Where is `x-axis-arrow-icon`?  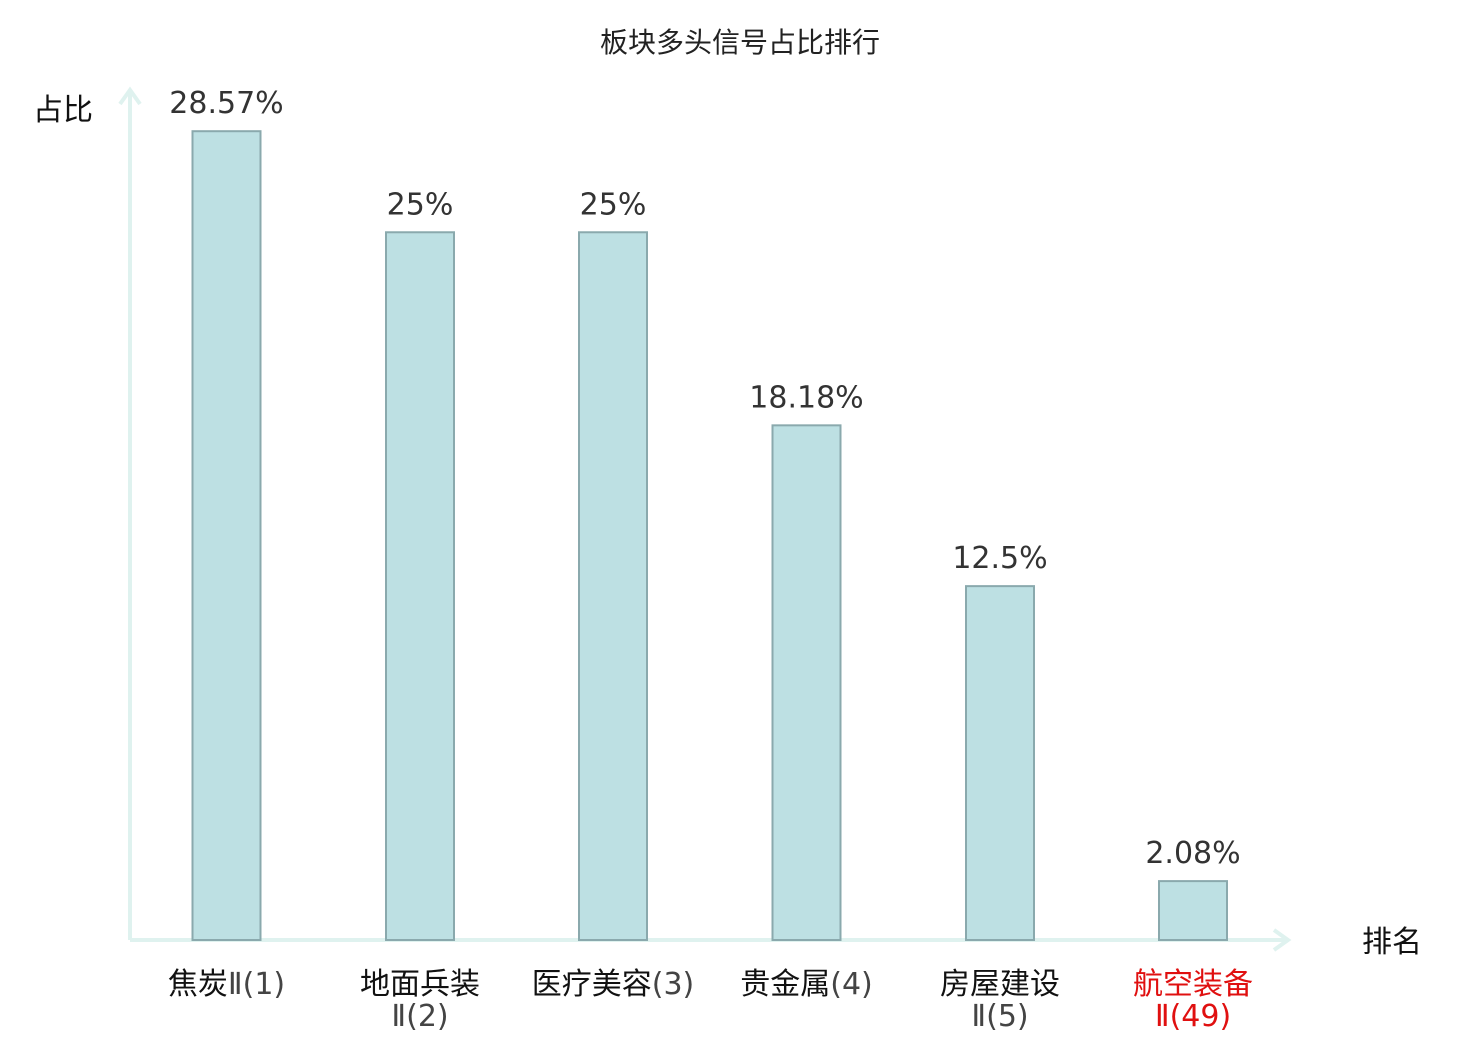
x-axis-arrow-icon is located at coordinates (1282, 940).